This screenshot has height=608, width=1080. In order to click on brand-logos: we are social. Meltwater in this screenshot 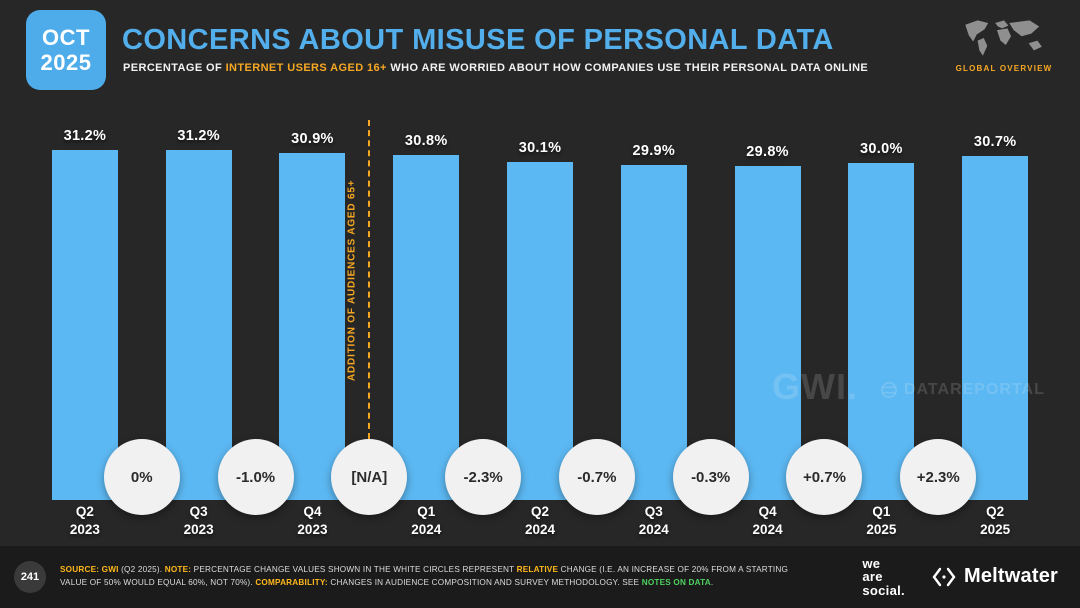, I will do `click(960, 576)`.